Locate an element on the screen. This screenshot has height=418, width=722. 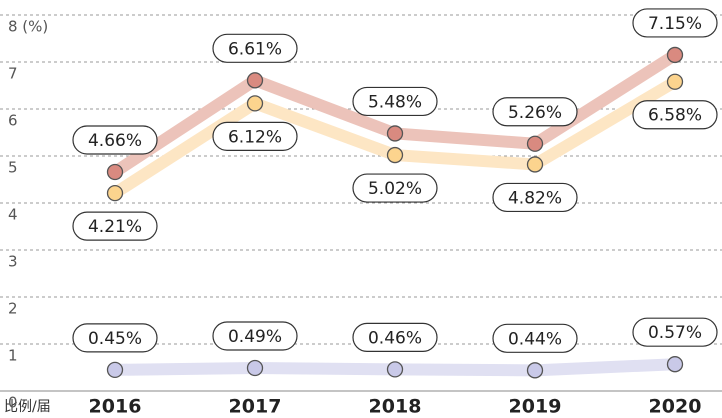
y-tick-label: 6 is located at coordinates (13, 121).